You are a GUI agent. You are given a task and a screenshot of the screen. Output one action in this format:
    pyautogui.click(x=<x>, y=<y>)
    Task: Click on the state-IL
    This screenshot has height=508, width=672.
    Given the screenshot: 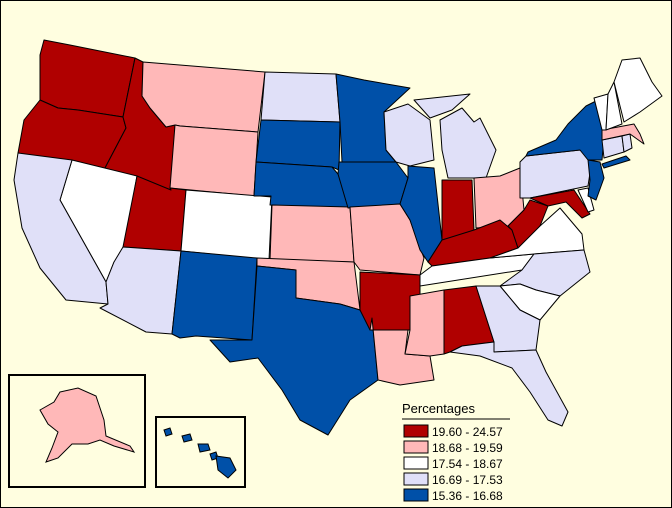 What is the action you would take?
    pyautogui.click(x=421, y=214)
    